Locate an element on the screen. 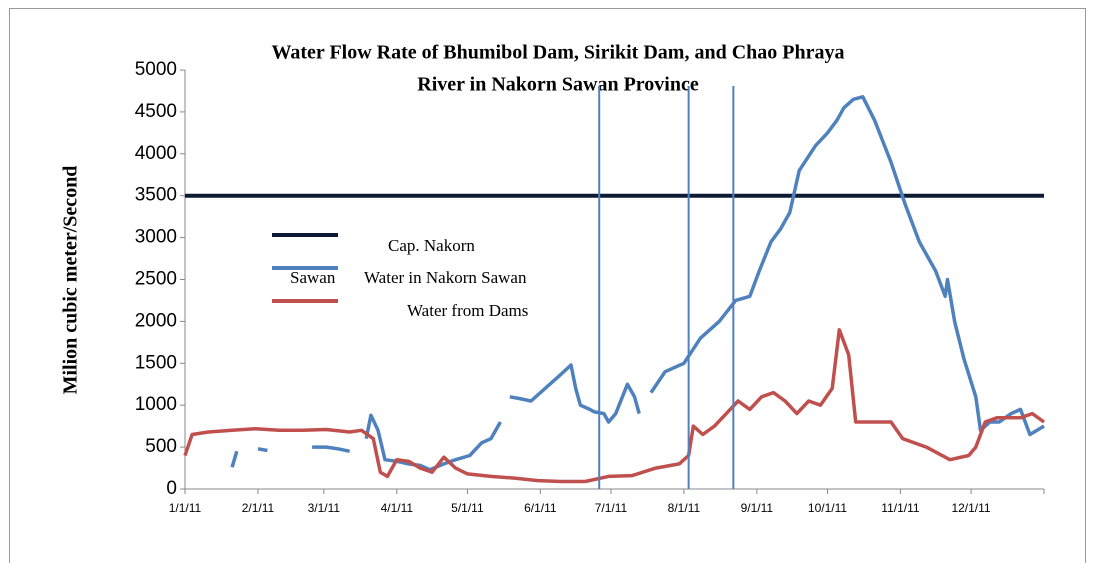 This screenshot has height=563, width=1095. legend-label: Water from Dams is located at coordinates (467, 310).